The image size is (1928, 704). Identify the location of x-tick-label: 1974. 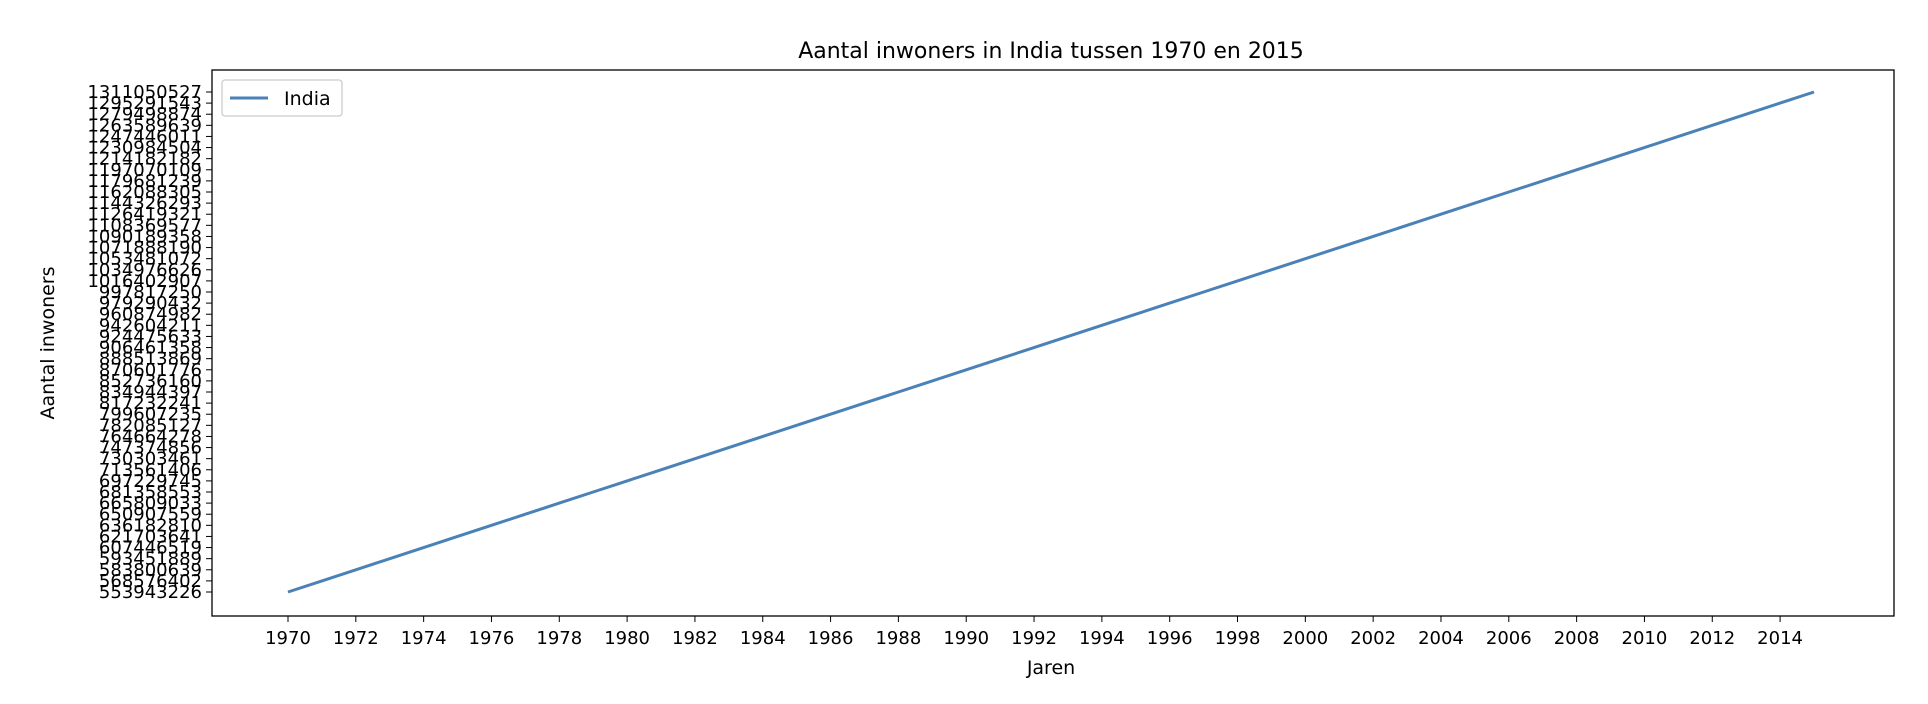
(424, 638).